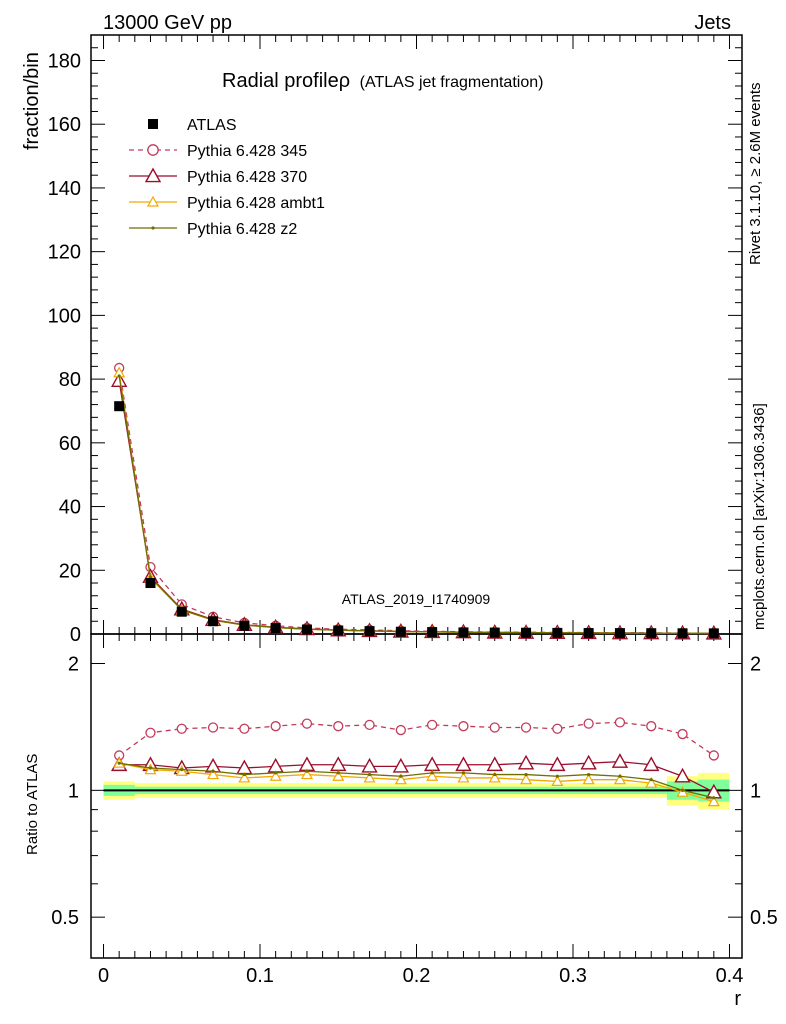 This screenshot has width=786, height=1024. Describe the element at coordinates (247, 151) in the screenshot. I see `legend-label-0: Pythia 6.428 345` at that location.